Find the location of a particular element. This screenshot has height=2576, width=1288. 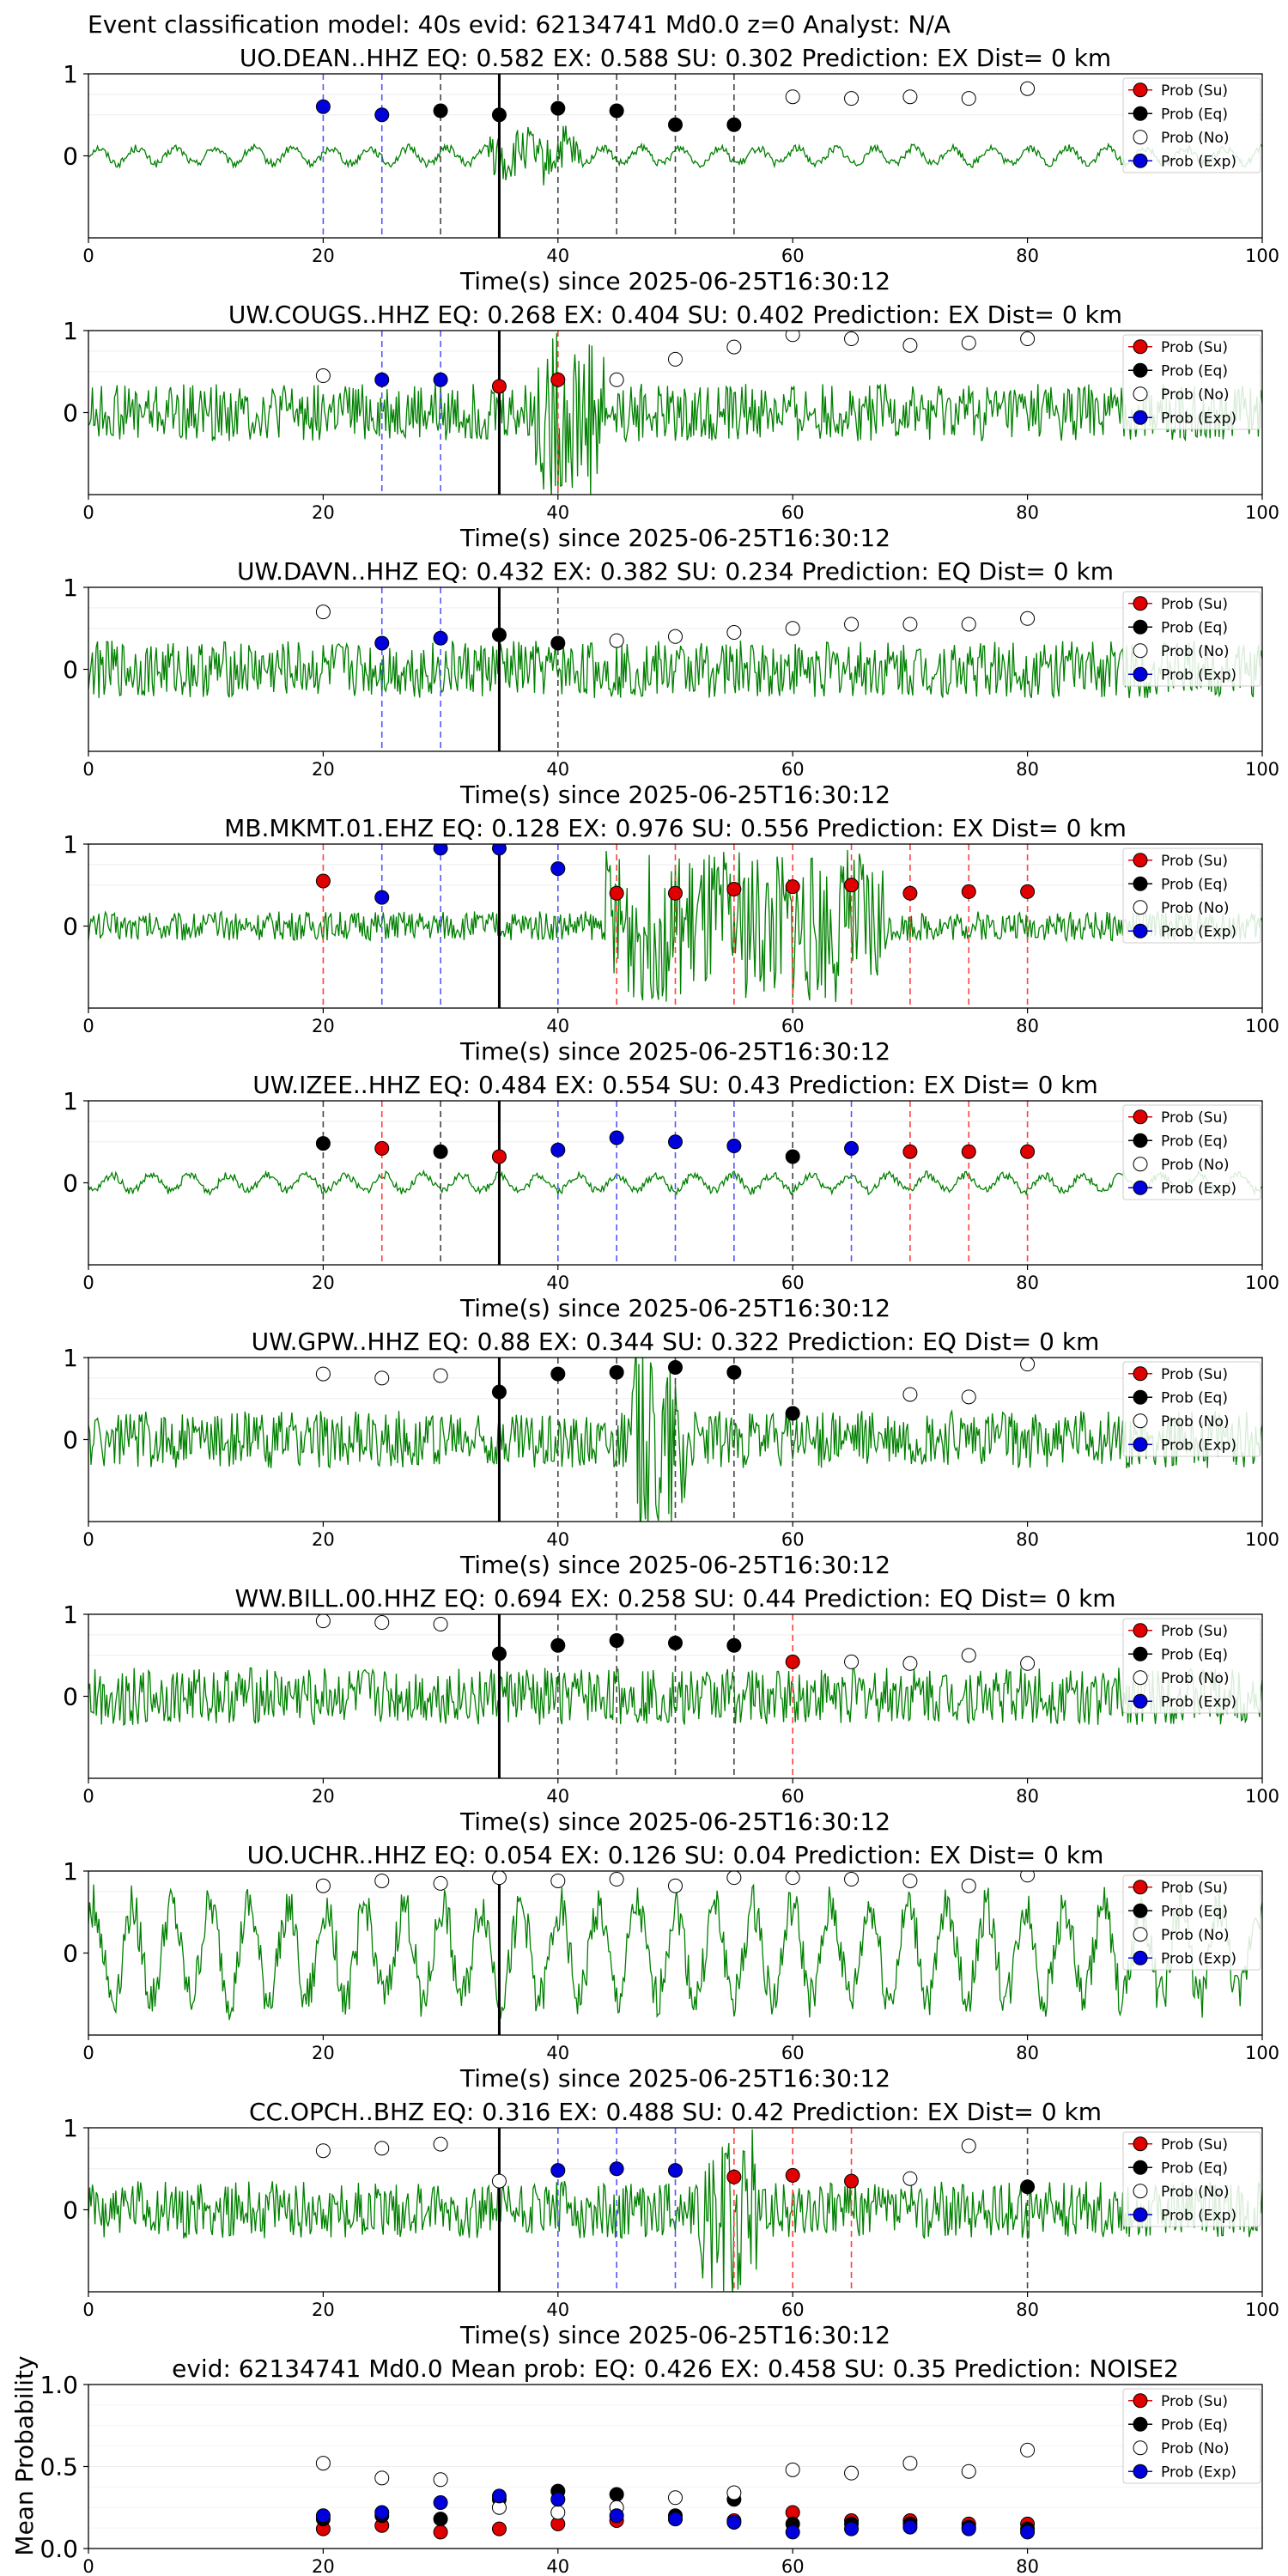

x-tick-label: 20 is located at coordinates (323, 1283).